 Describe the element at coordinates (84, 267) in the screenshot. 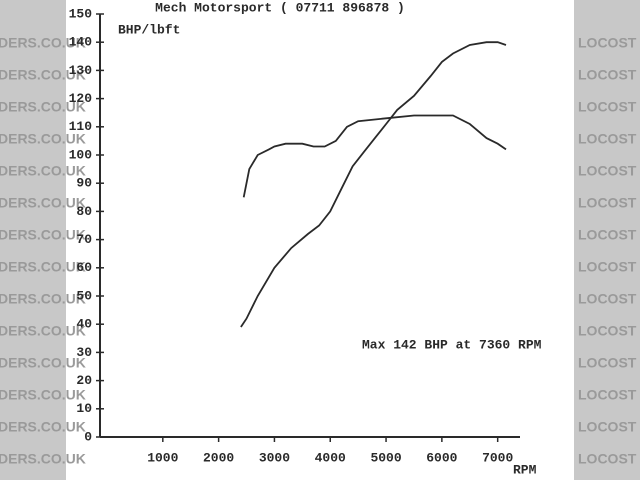

I see `y-tick-label: 60` at that location.